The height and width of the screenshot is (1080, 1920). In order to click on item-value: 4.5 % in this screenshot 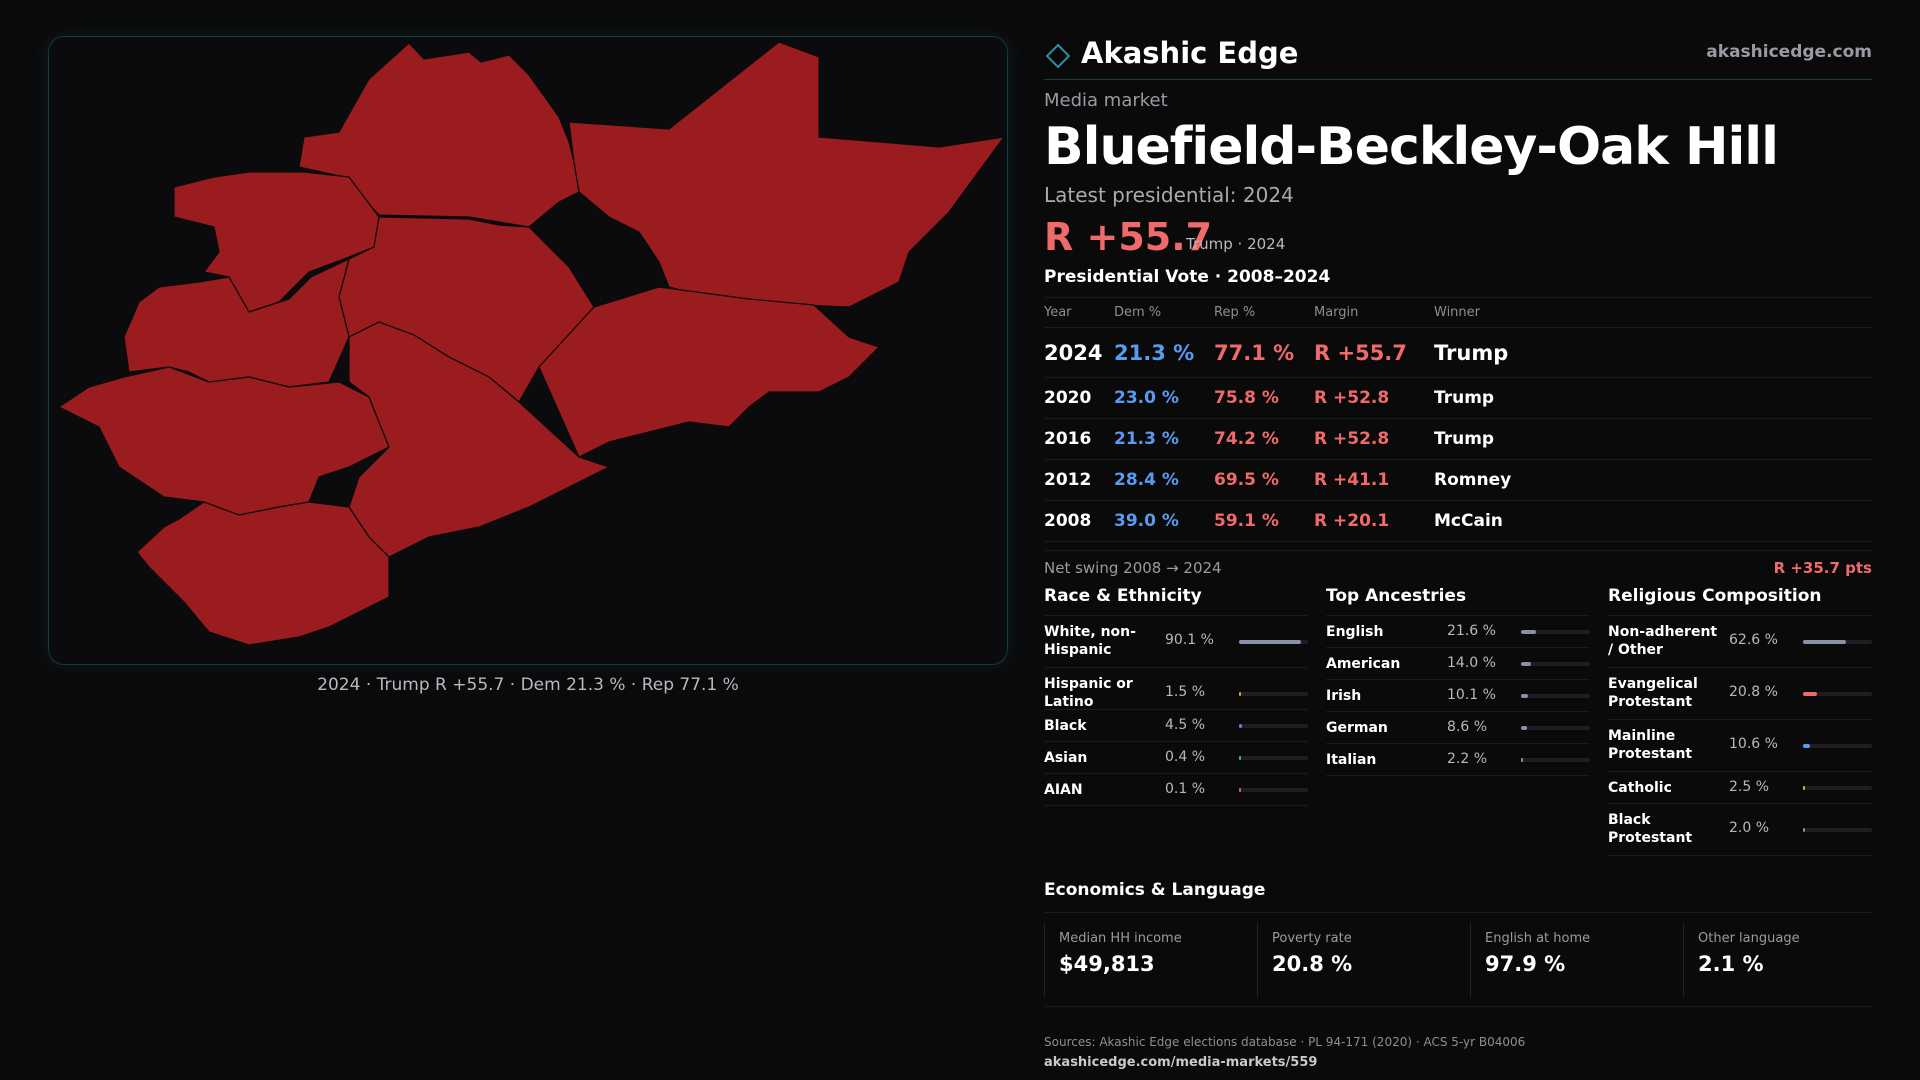, I will do `click(1185, 725)`.